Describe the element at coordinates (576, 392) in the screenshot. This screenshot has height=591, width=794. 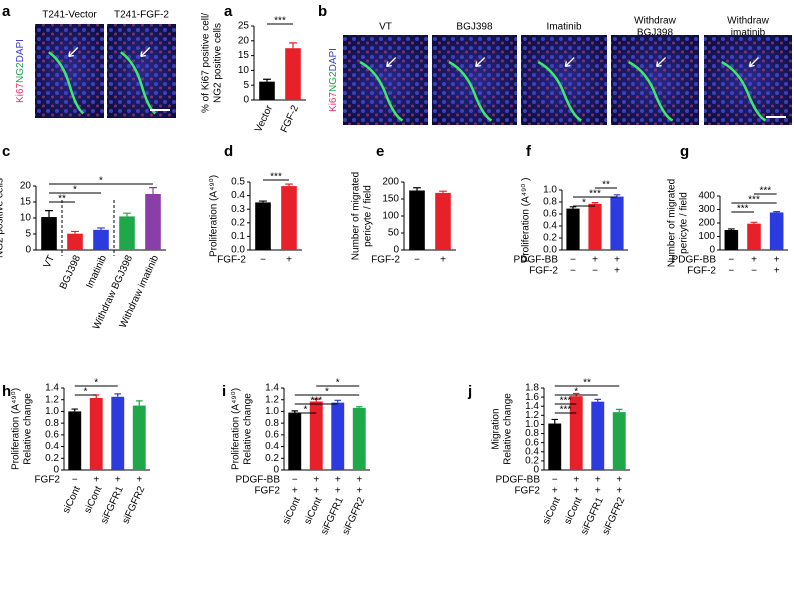
I see `significance-label: *` at that location.